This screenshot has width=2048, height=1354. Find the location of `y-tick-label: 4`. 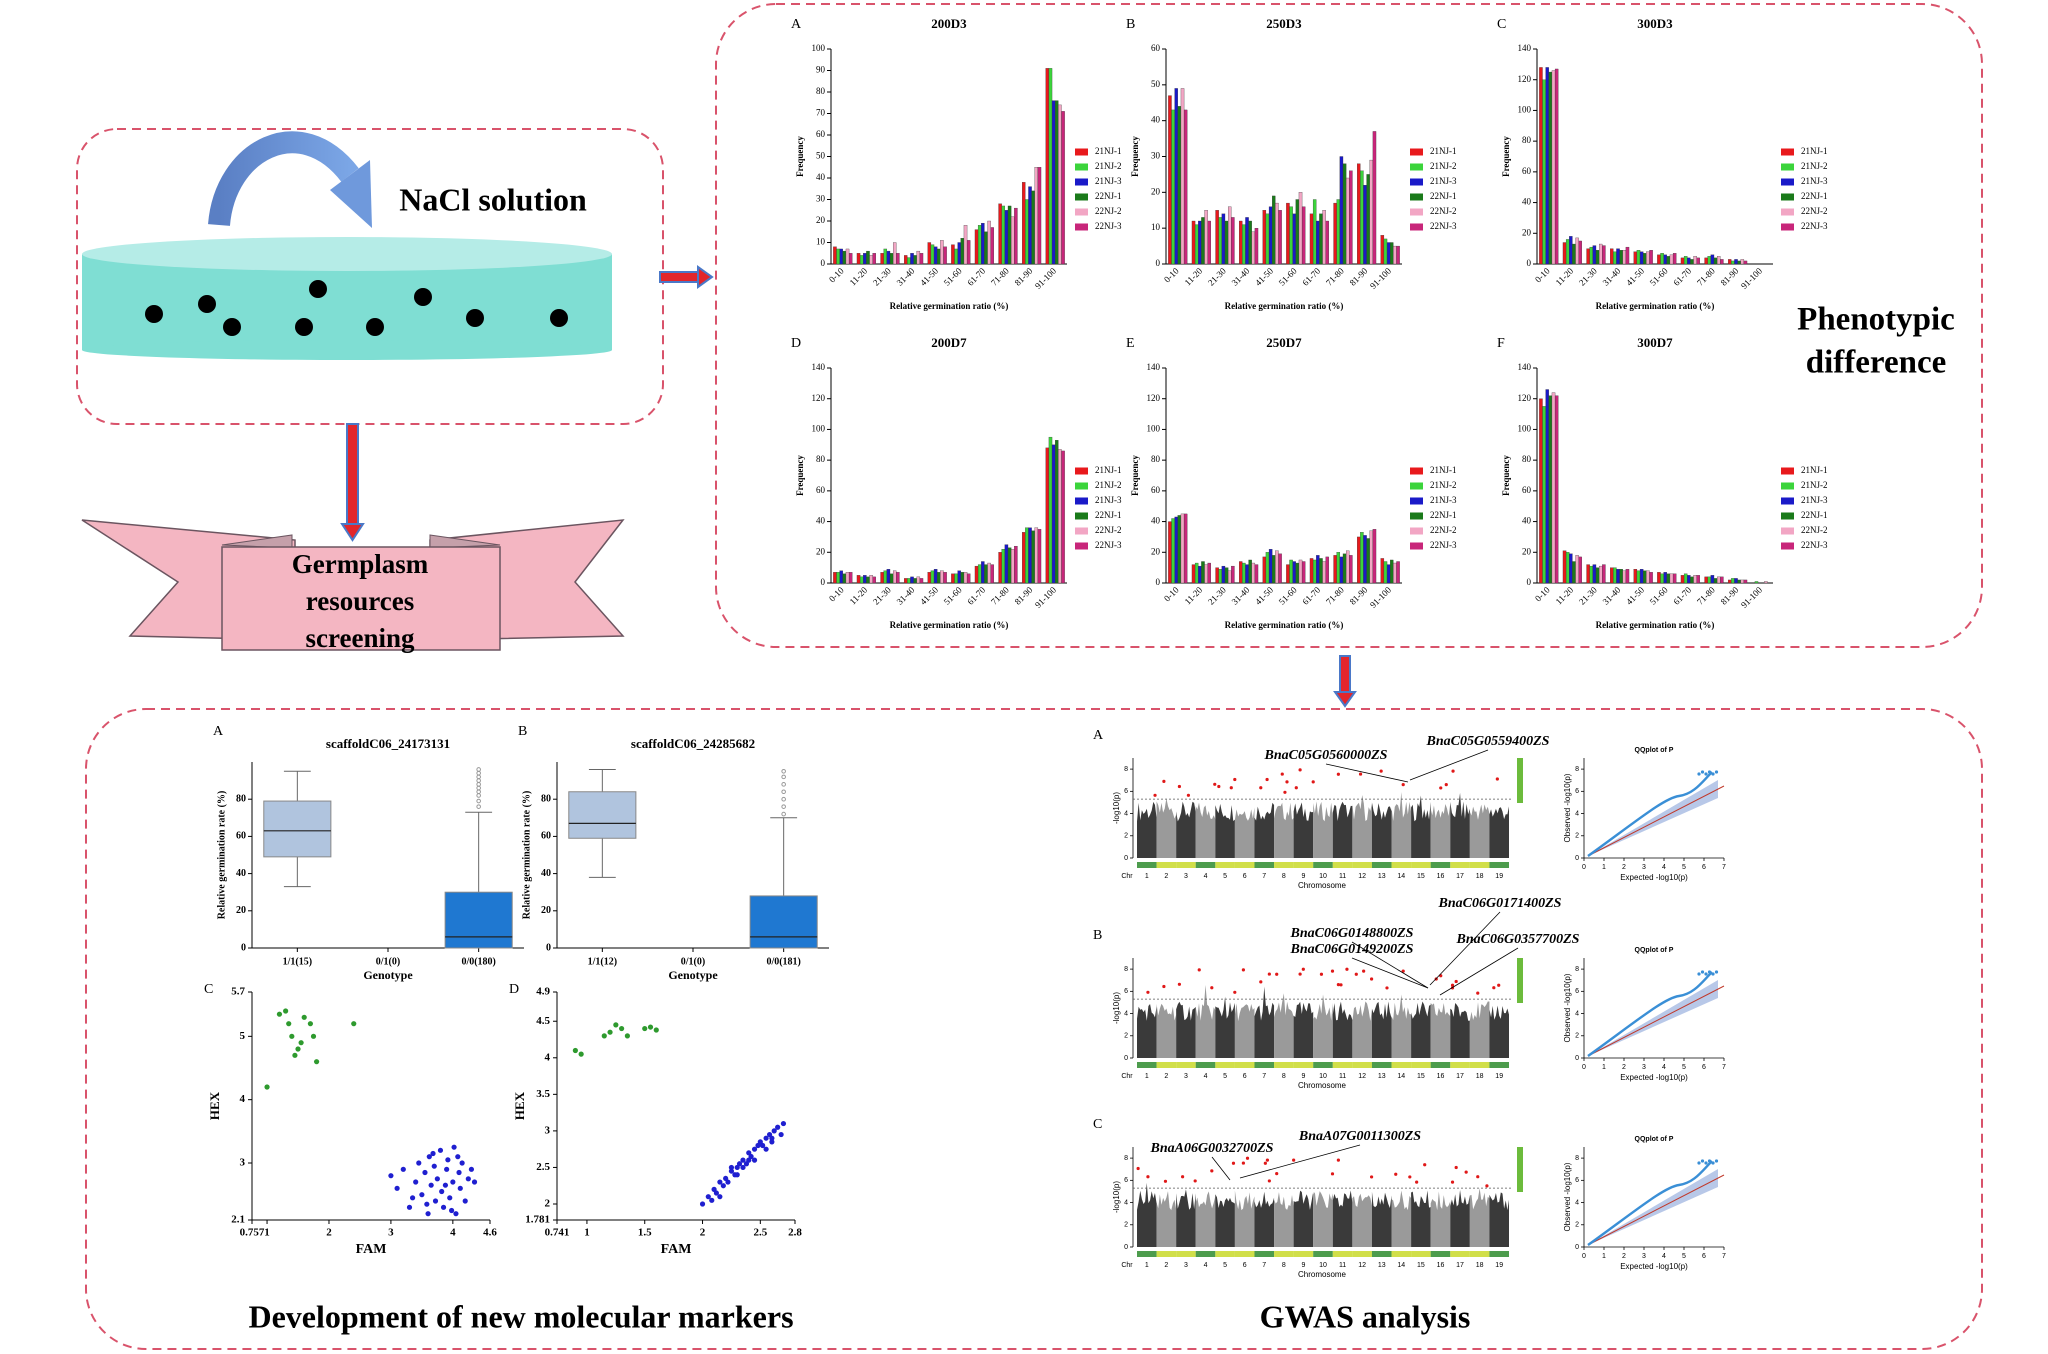

y-tick-label: 4 is located at coordinates (1126, 1013).